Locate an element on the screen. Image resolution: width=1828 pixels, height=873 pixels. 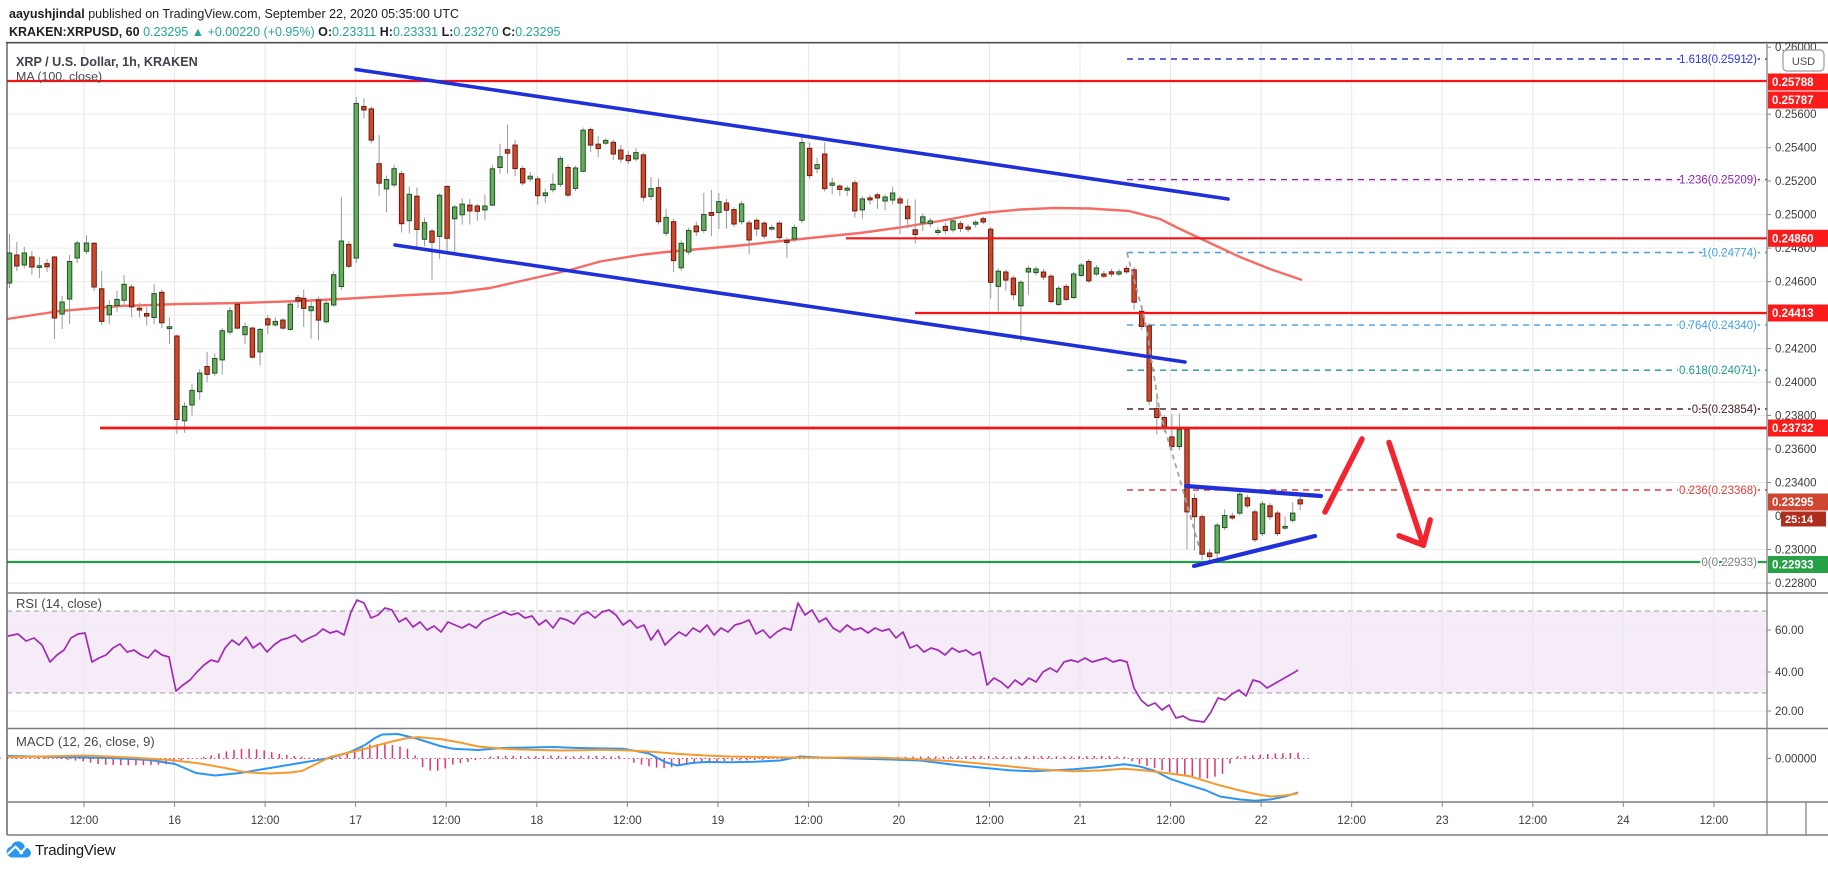
svg-text: 19 is located at coordinates (718, 821).